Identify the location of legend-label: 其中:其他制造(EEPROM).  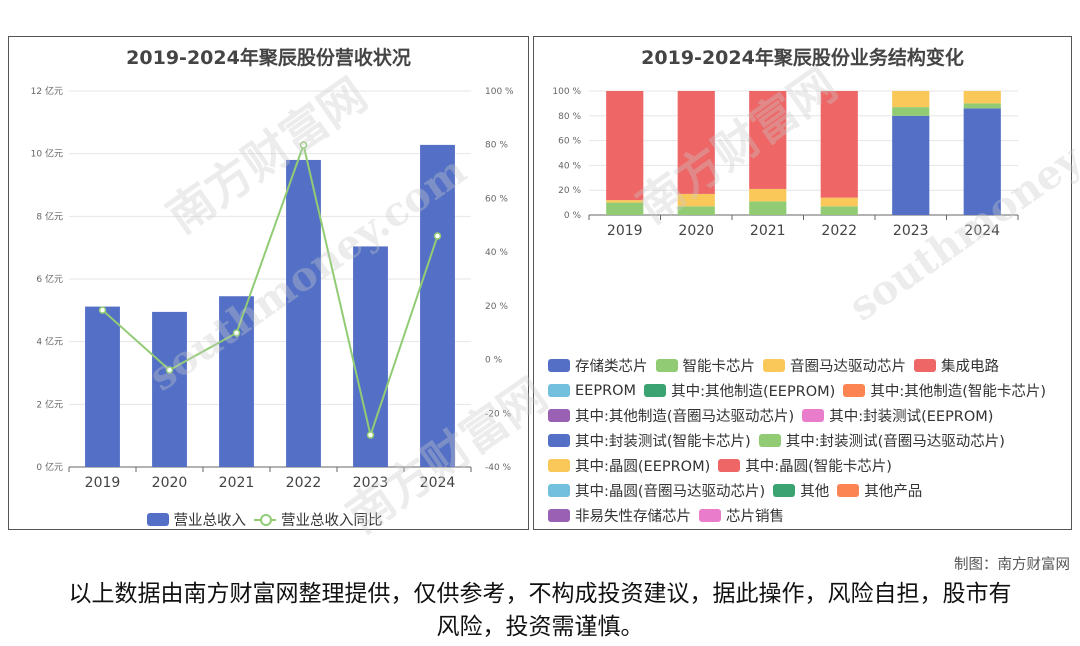
(753, 392).